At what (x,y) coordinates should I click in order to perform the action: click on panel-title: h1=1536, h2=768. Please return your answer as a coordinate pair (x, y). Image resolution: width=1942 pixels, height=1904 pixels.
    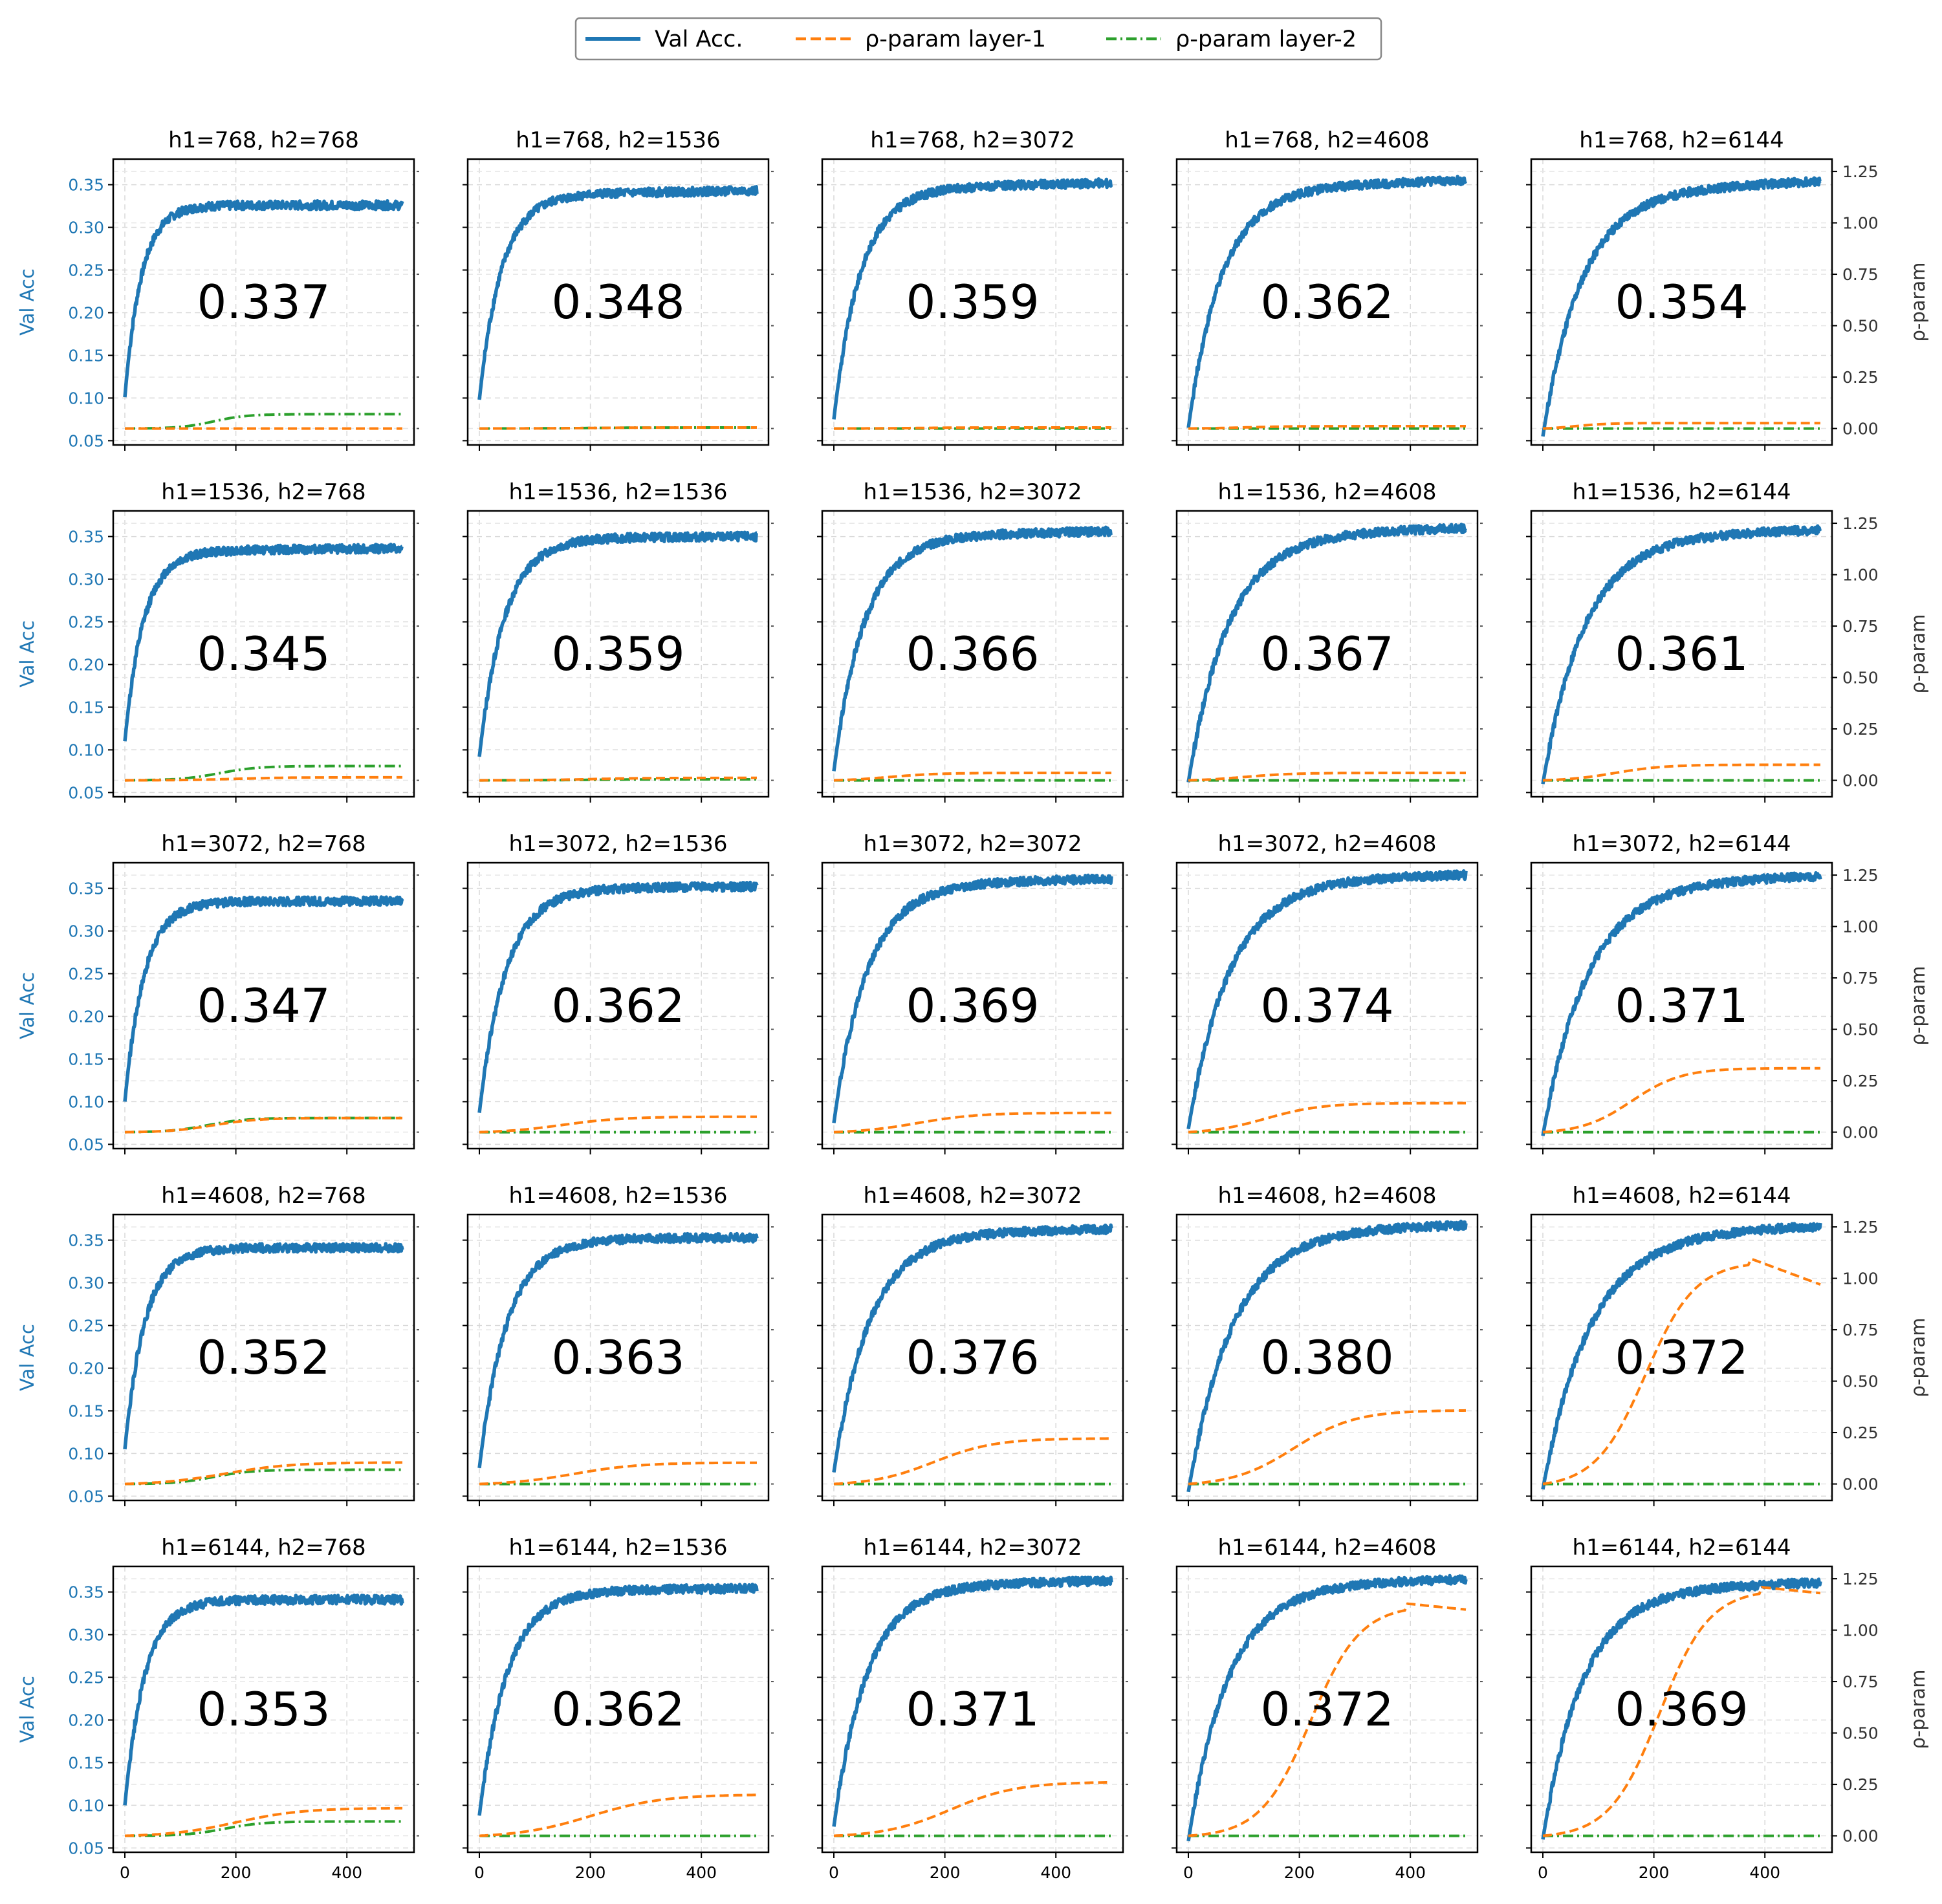
    Looking at the image, I should click on (263, 492).